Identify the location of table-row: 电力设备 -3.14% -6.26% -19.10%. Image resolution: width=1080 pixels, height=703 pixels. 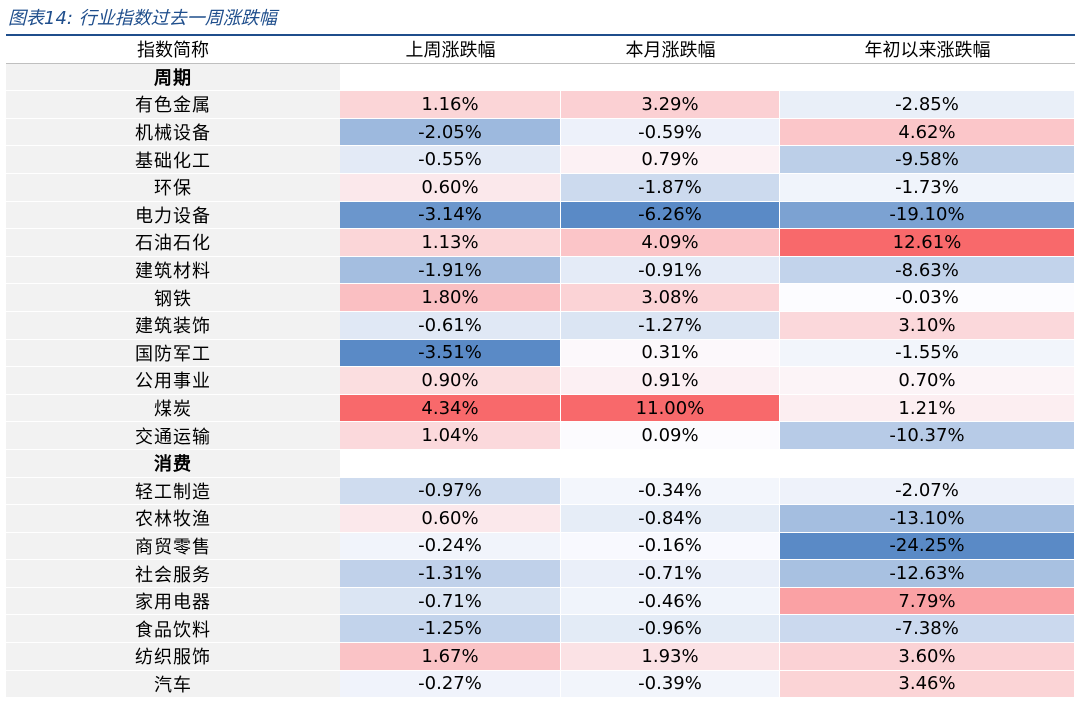
(540, 215).